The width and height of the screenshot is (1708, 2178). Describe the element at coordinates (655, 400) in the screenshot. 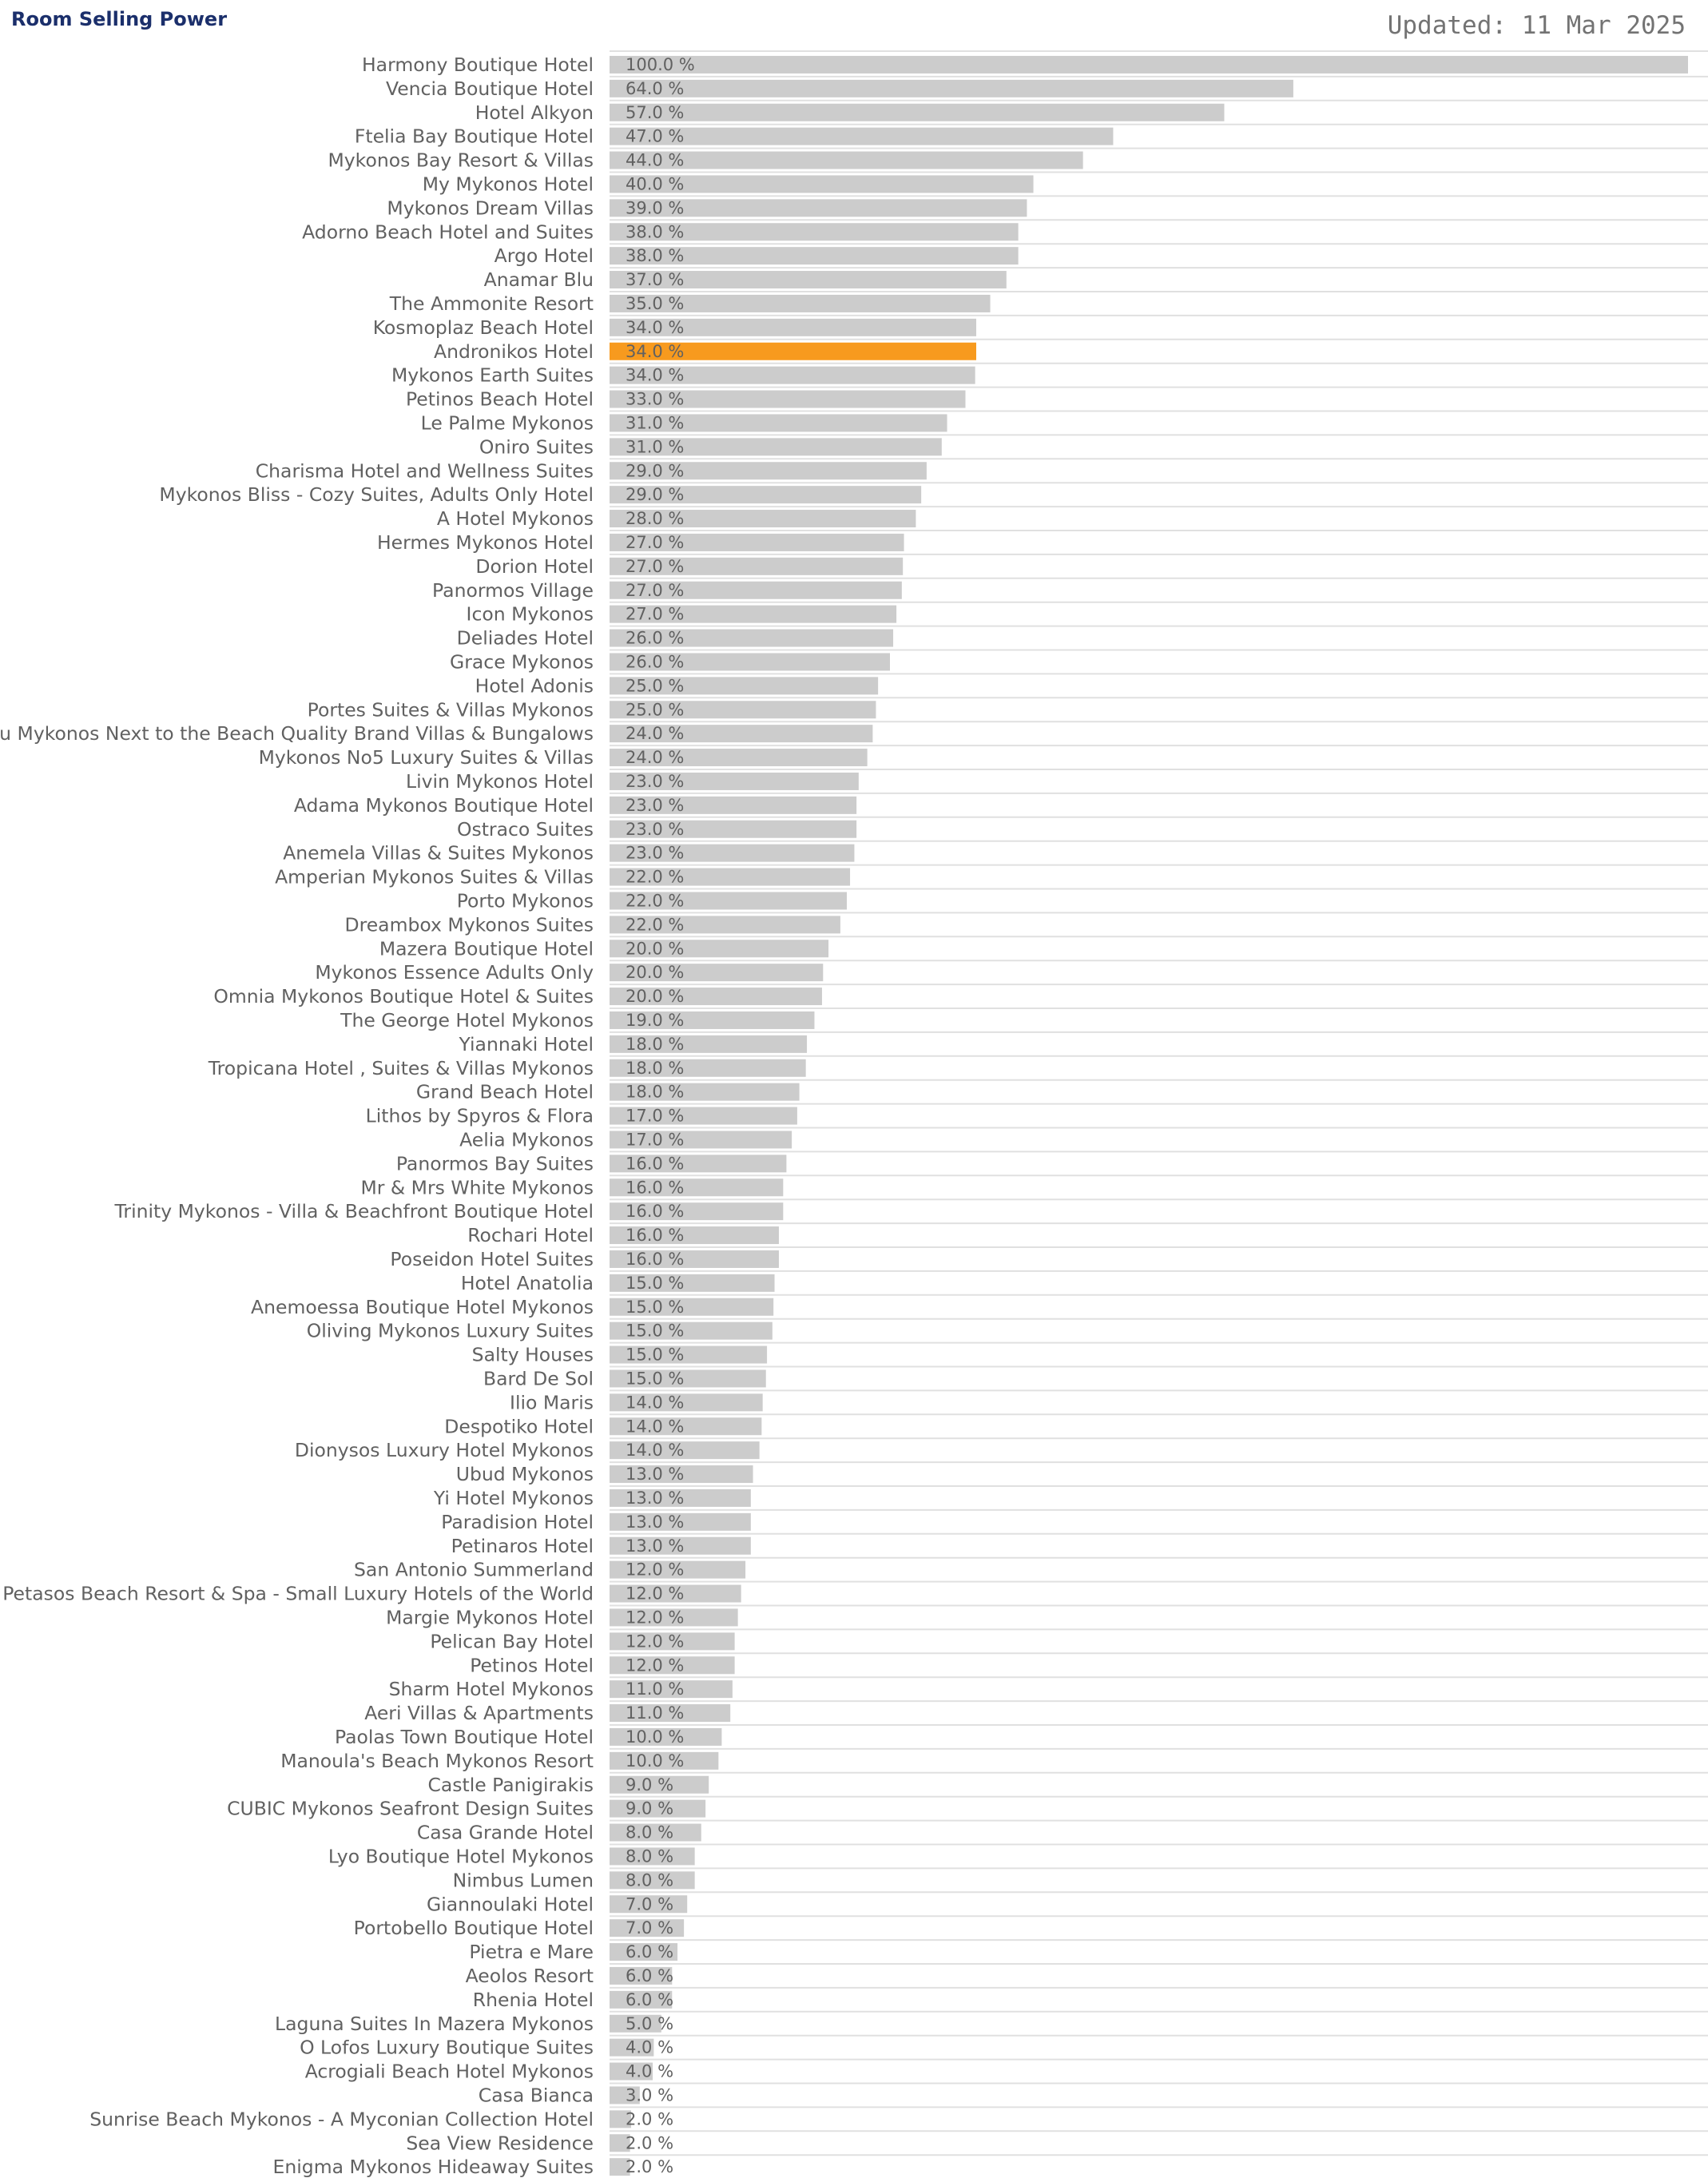

I see `value-label: 33.0 %` at that location.